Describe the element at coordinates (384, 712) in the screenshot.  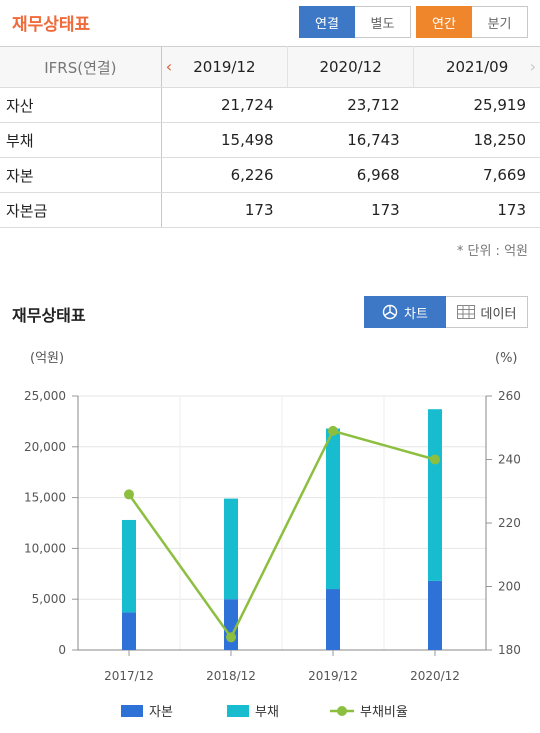
I see `legend-ratio-label: 부채비율` at that location.